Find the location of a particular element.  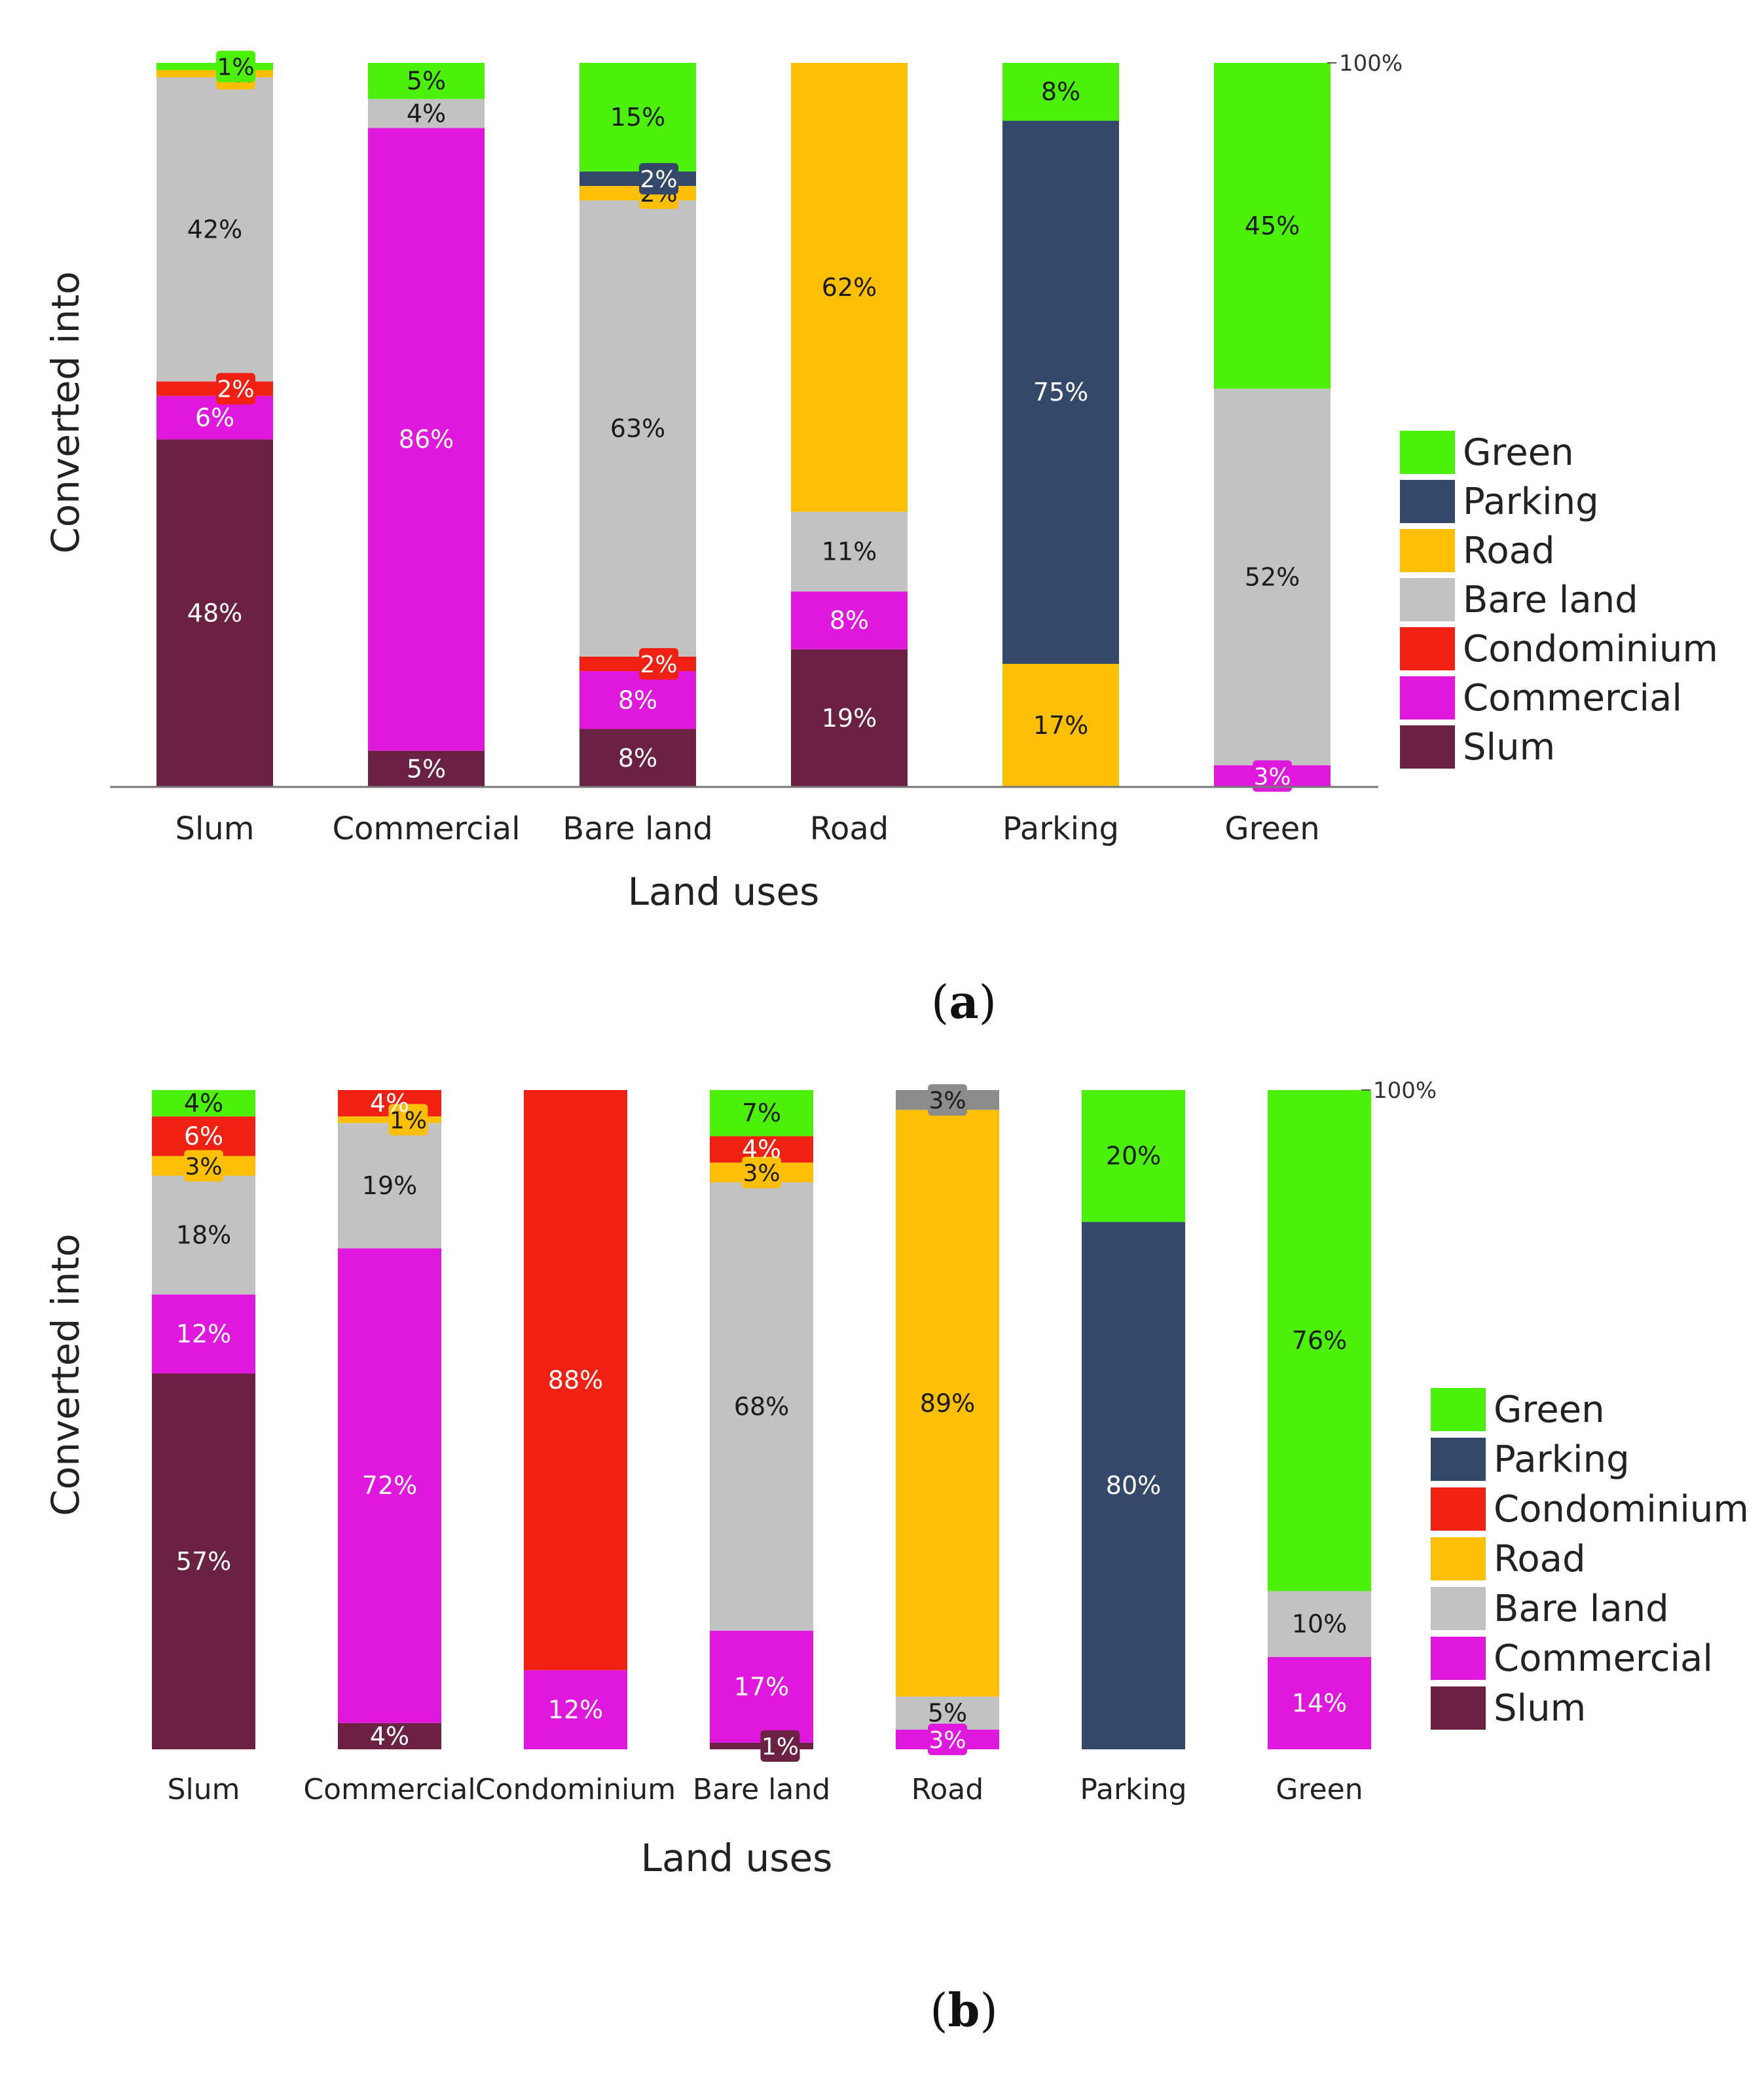

bar-road: 3%5%89%3% is located at coordinates (948, 1419).